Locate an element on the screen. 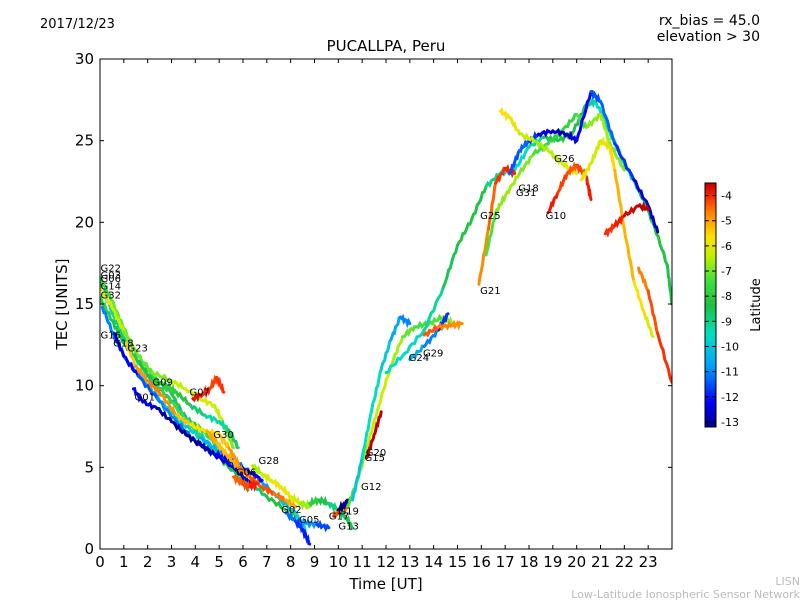 This screenshot has height=601, width=800. x-tick-label: 20 is located at coordinates (576, 562).